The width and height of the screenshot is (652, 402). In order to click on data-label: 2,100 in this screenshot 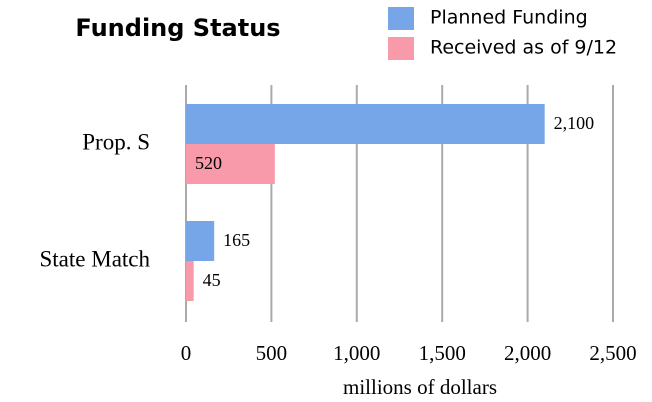, I will do `click(574, 123)`.